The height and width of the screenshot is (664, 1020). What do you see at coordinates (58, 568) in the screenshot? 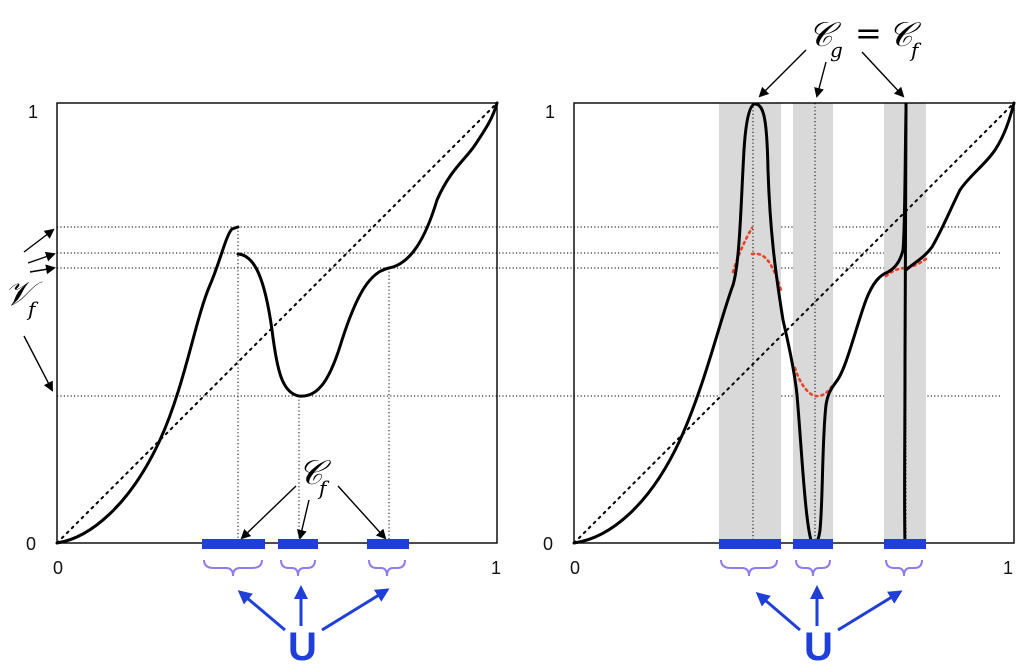
I see `left-x-tick-0: 0` at bounding box center [58, 568].